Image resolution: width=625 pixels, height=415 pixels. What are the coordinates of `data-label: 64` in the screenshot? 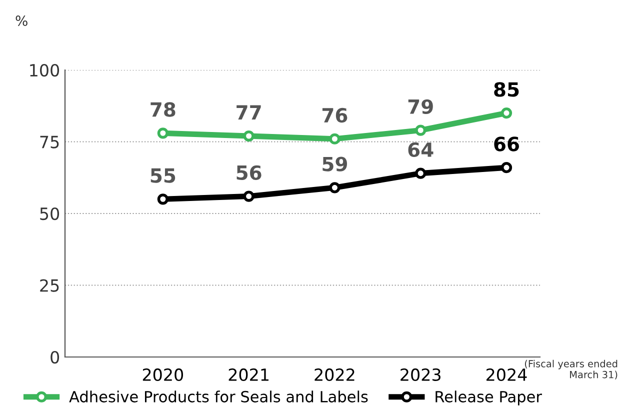 It's located at (421, 150).